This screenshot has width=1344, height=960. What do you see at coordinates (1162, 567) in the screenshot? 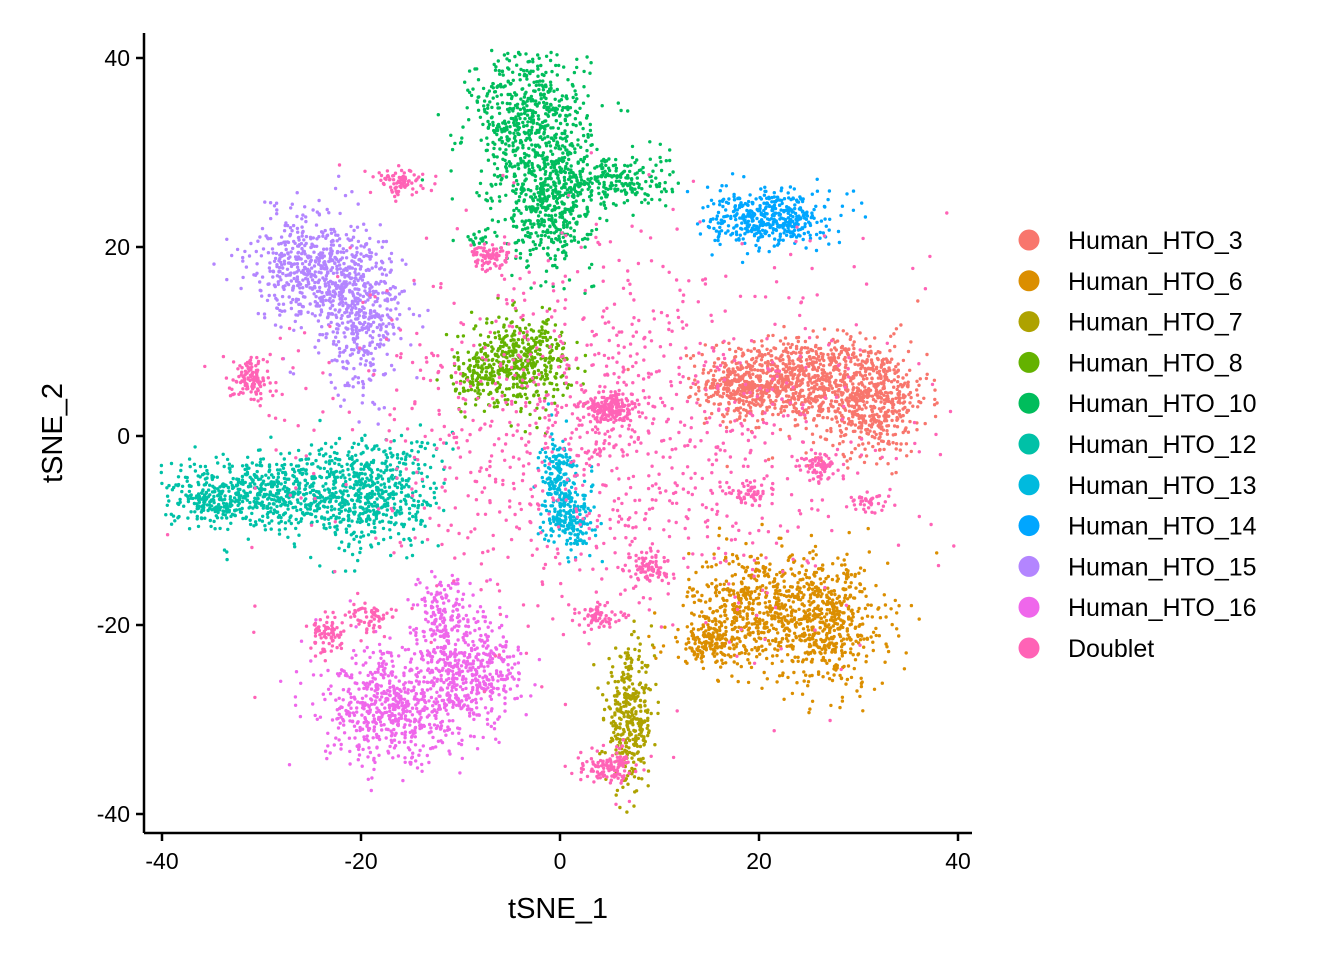
I see `legend-label: Human_HTO_15` at bounding box center [1162, 567].